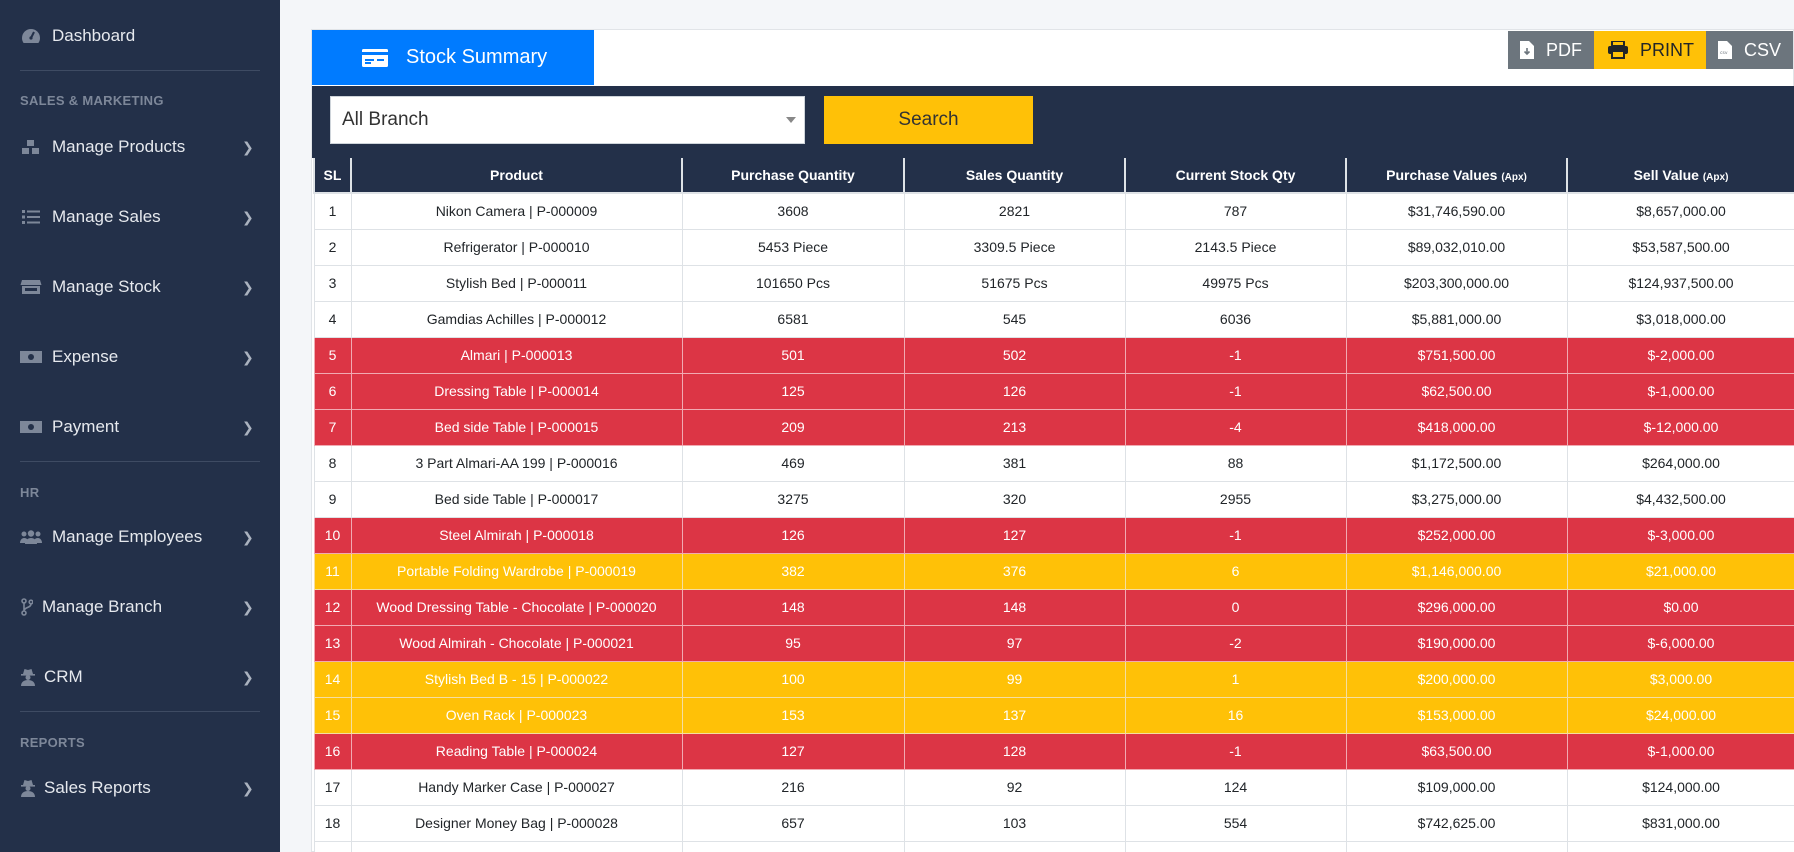 The image size is (1794, 852). I want to click on sidebar-item-manage-stock: Manage Stock ❯, so click(140, 287).